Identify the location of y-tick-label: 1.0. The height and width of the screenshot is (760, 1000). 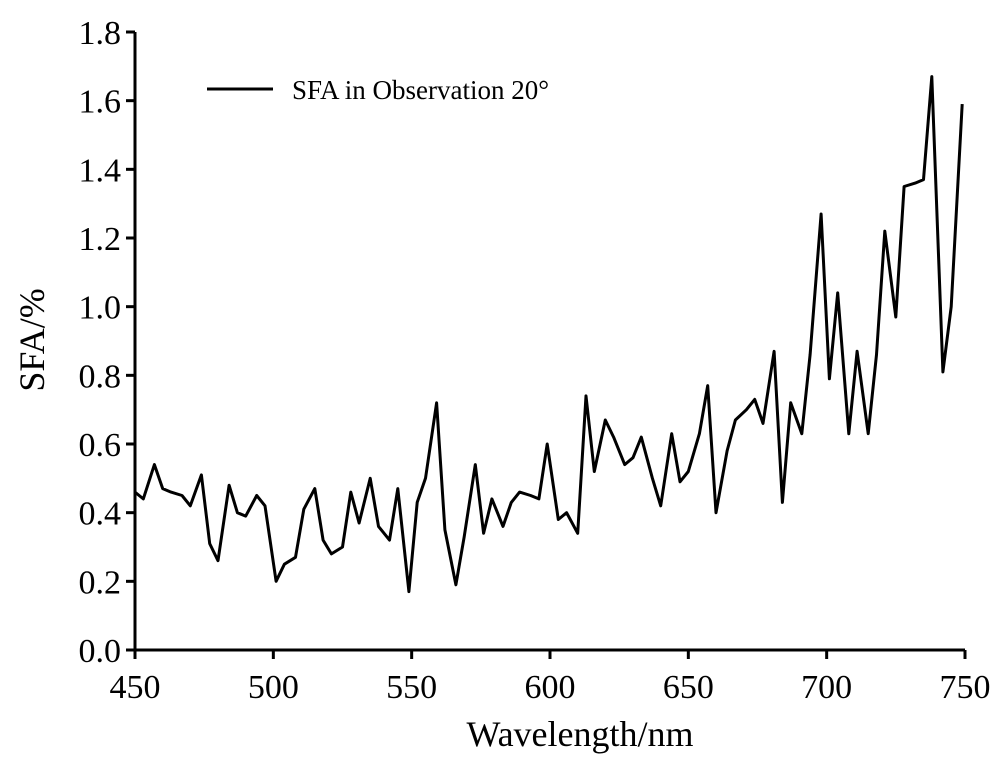
(100, 308).